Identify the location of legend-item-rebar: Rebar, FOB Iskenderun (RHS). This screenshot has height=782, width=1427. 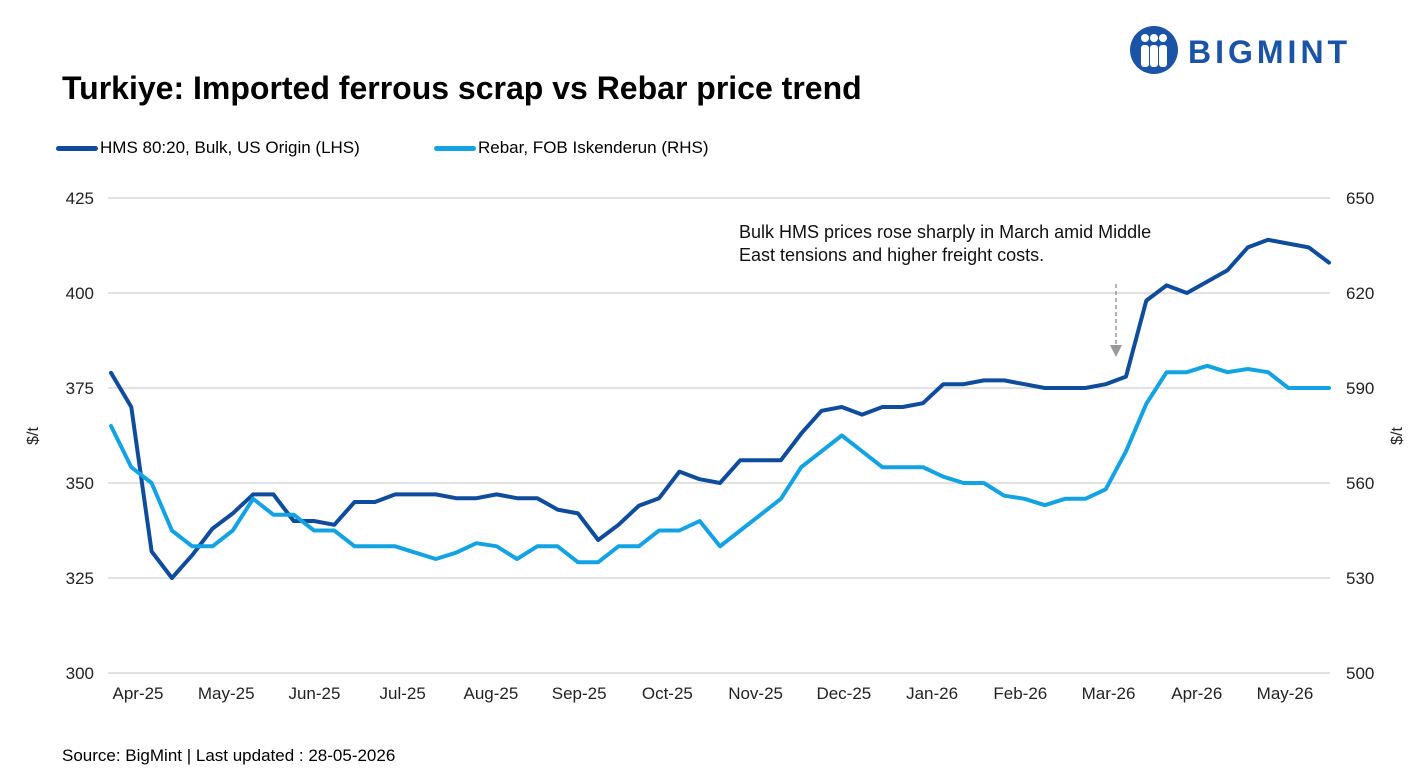
(571, 148).